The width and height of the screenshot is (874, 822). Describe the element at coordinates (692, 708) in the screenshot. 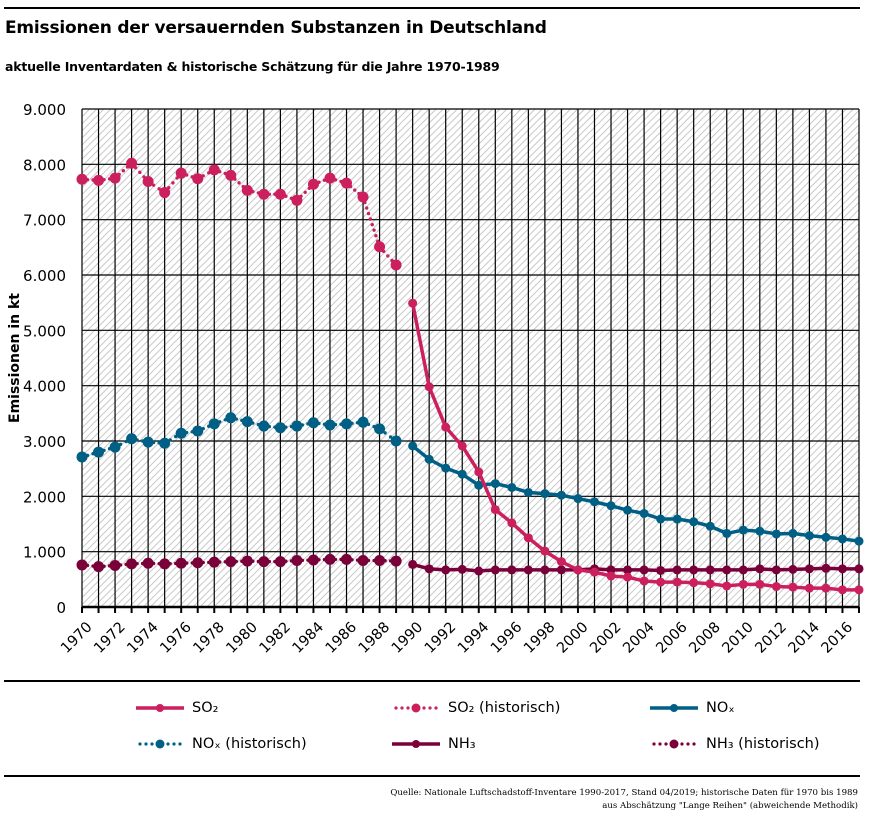

I see `legend-item-nox: NOₓ` at that location.